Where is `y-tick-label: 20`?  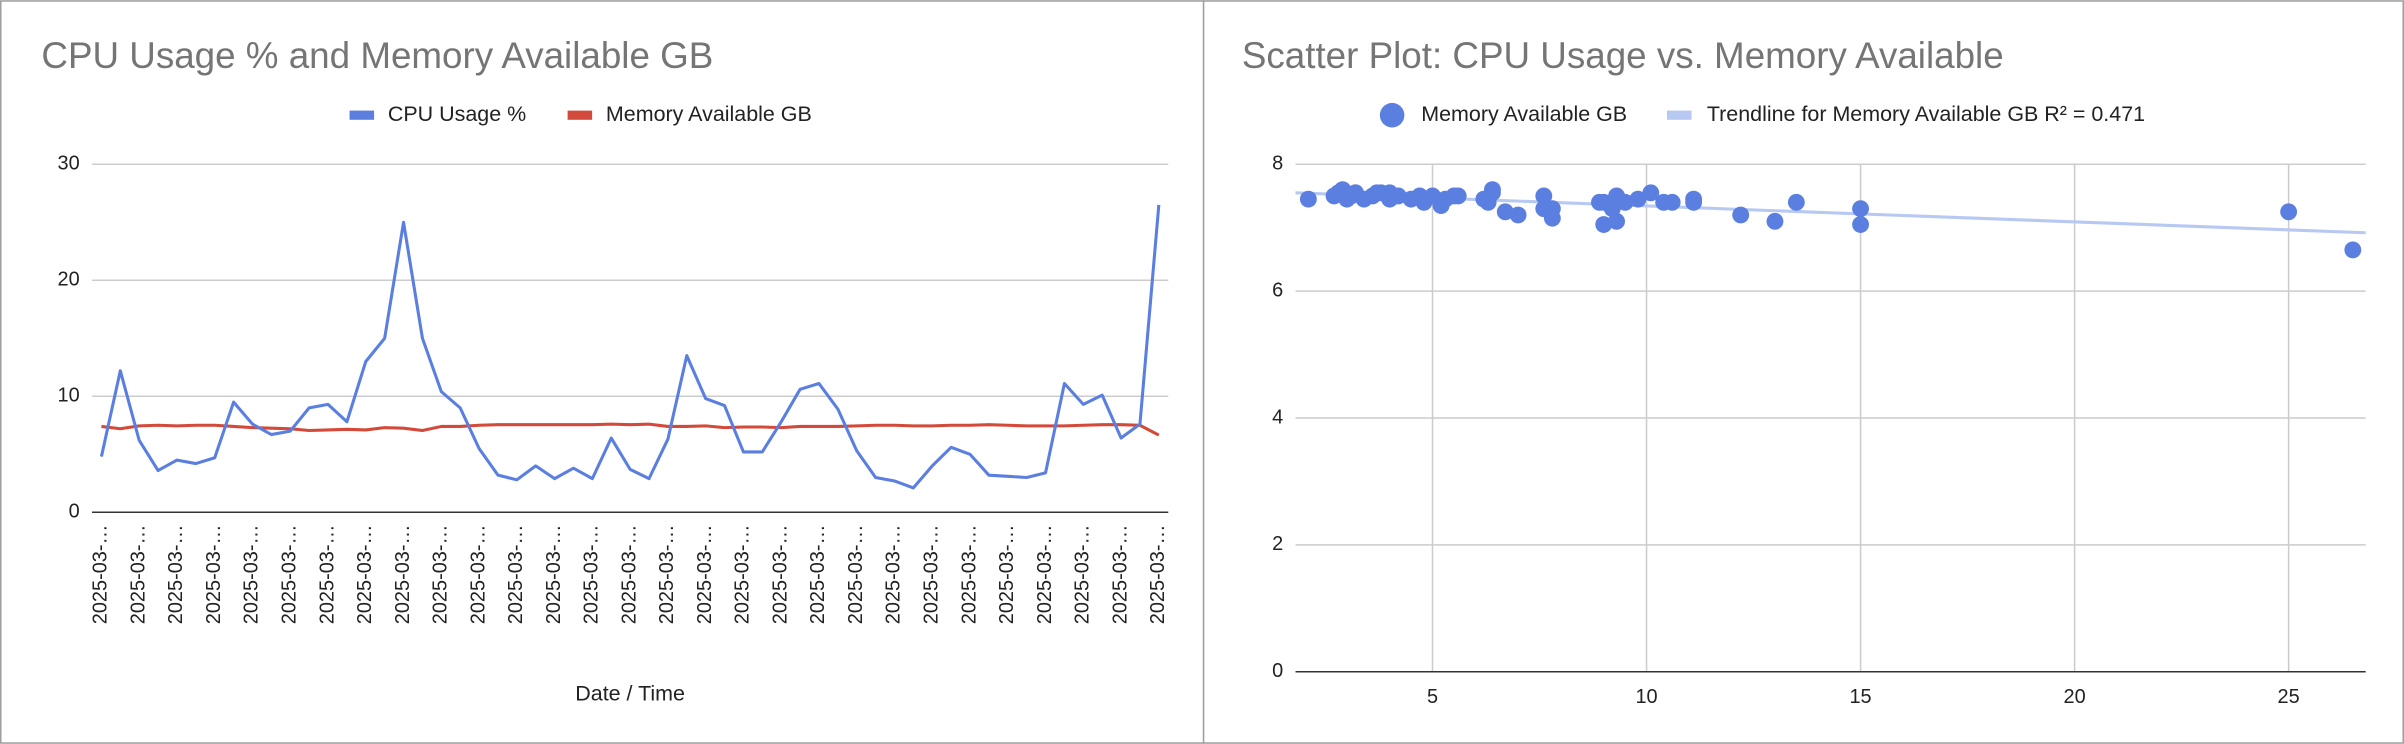 y-tick-label: 20 is located at coordinates (69, 280).